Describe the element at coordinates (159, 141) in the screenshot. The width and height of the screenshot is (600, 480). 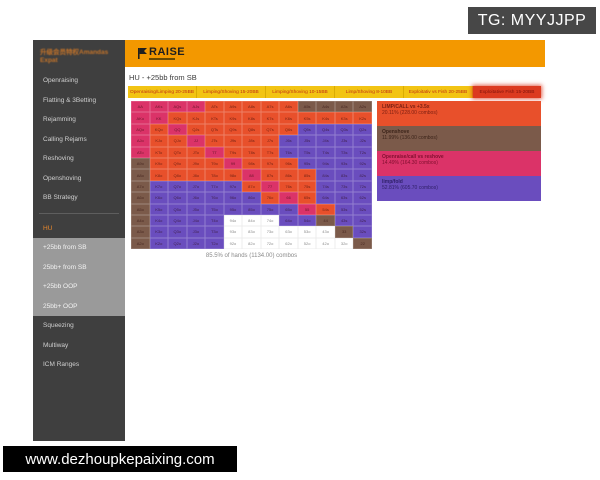
I see `hand-cell-KJo: KJo` at that location.